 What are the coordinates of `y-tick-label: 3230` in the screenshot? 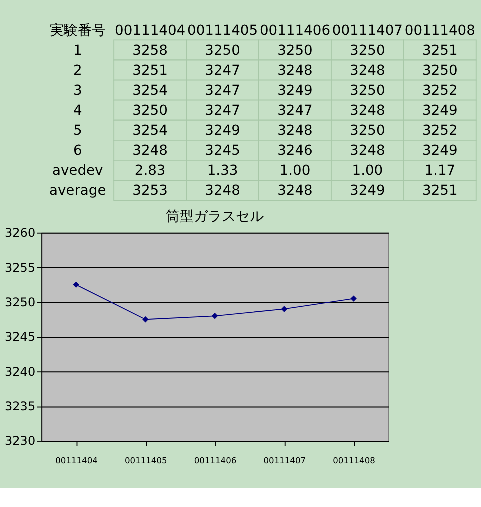 It's located at (20, 441).